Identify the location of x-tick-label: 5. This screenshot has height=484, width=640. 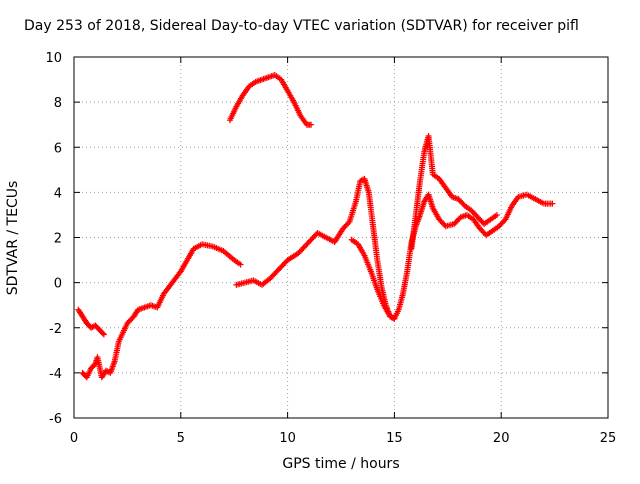
(181, 438).